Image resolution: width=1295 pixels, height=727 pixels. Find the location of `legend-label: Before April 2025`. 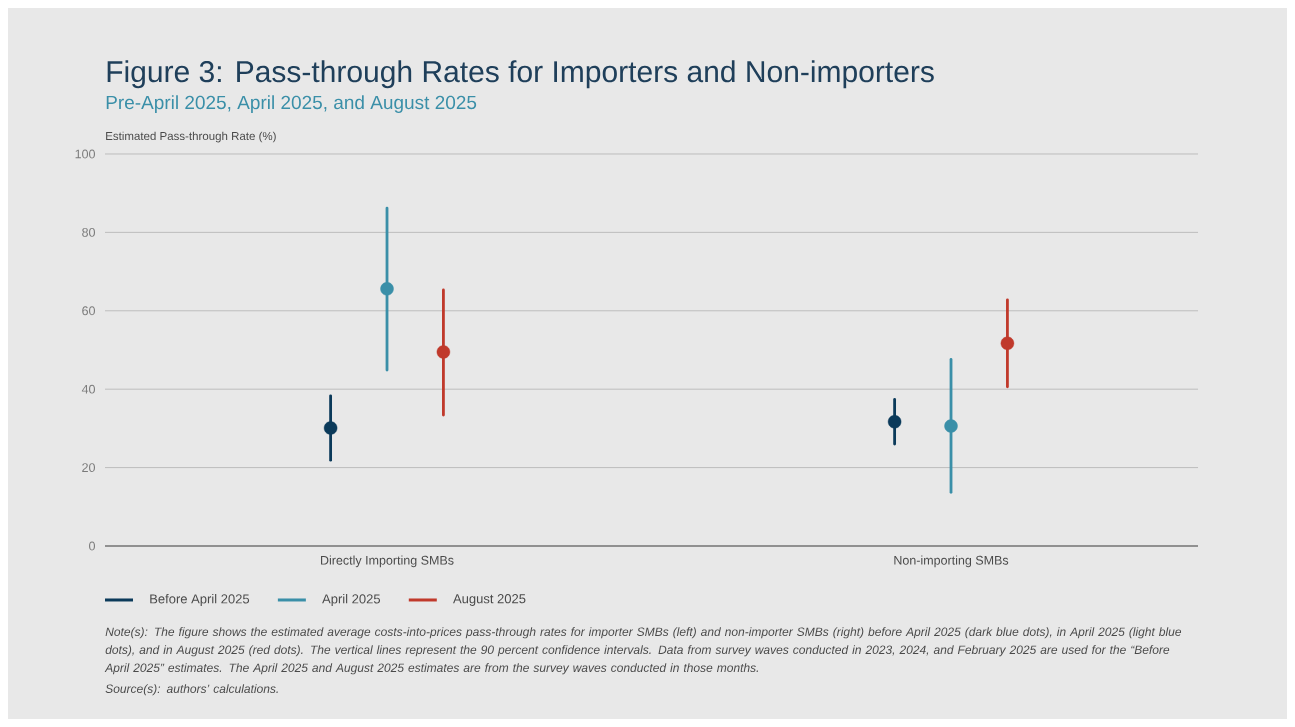

legend-label: Before April 2025 is located at coordinates (200, 600).